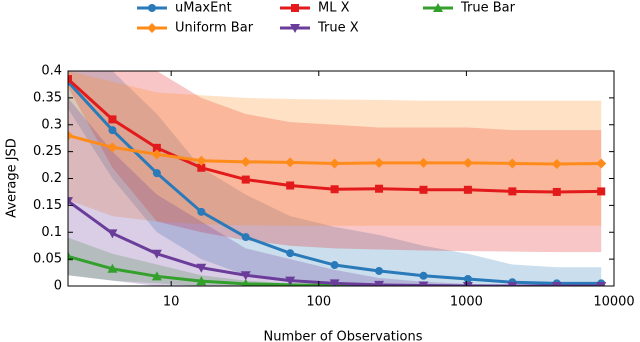  I want to click on x-tick-label: 100, so click(318, 302).